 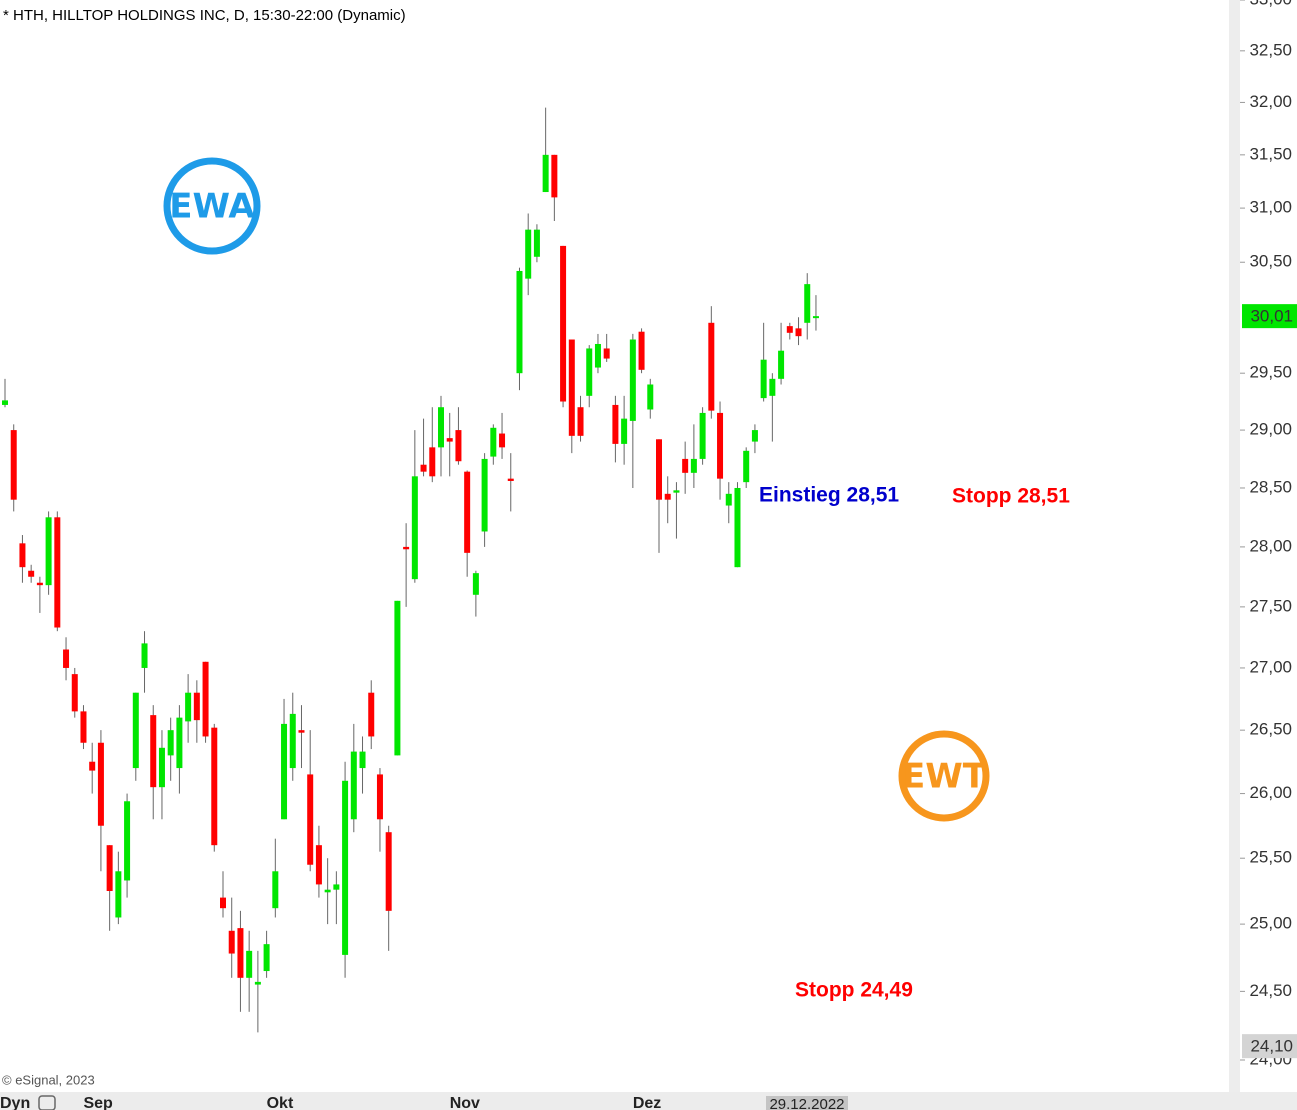 What do you see at coordinates (1011, 496) in the screenshot?
I see `annotation: Stopp 28,51` at bounding box center [1011, 496].